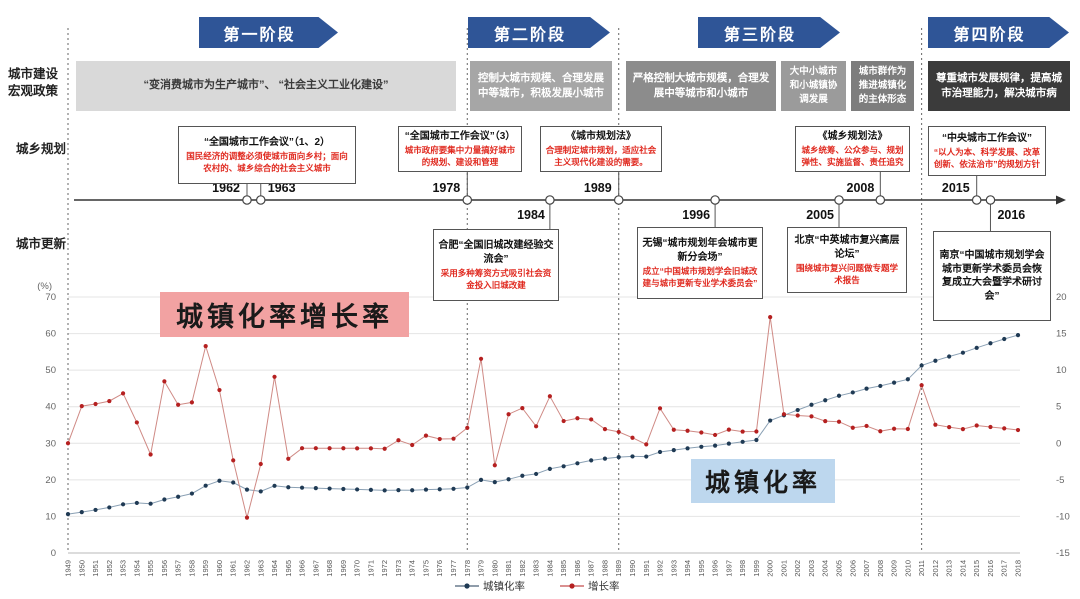  I want to click on svg-text: 30, so click(50, 443).